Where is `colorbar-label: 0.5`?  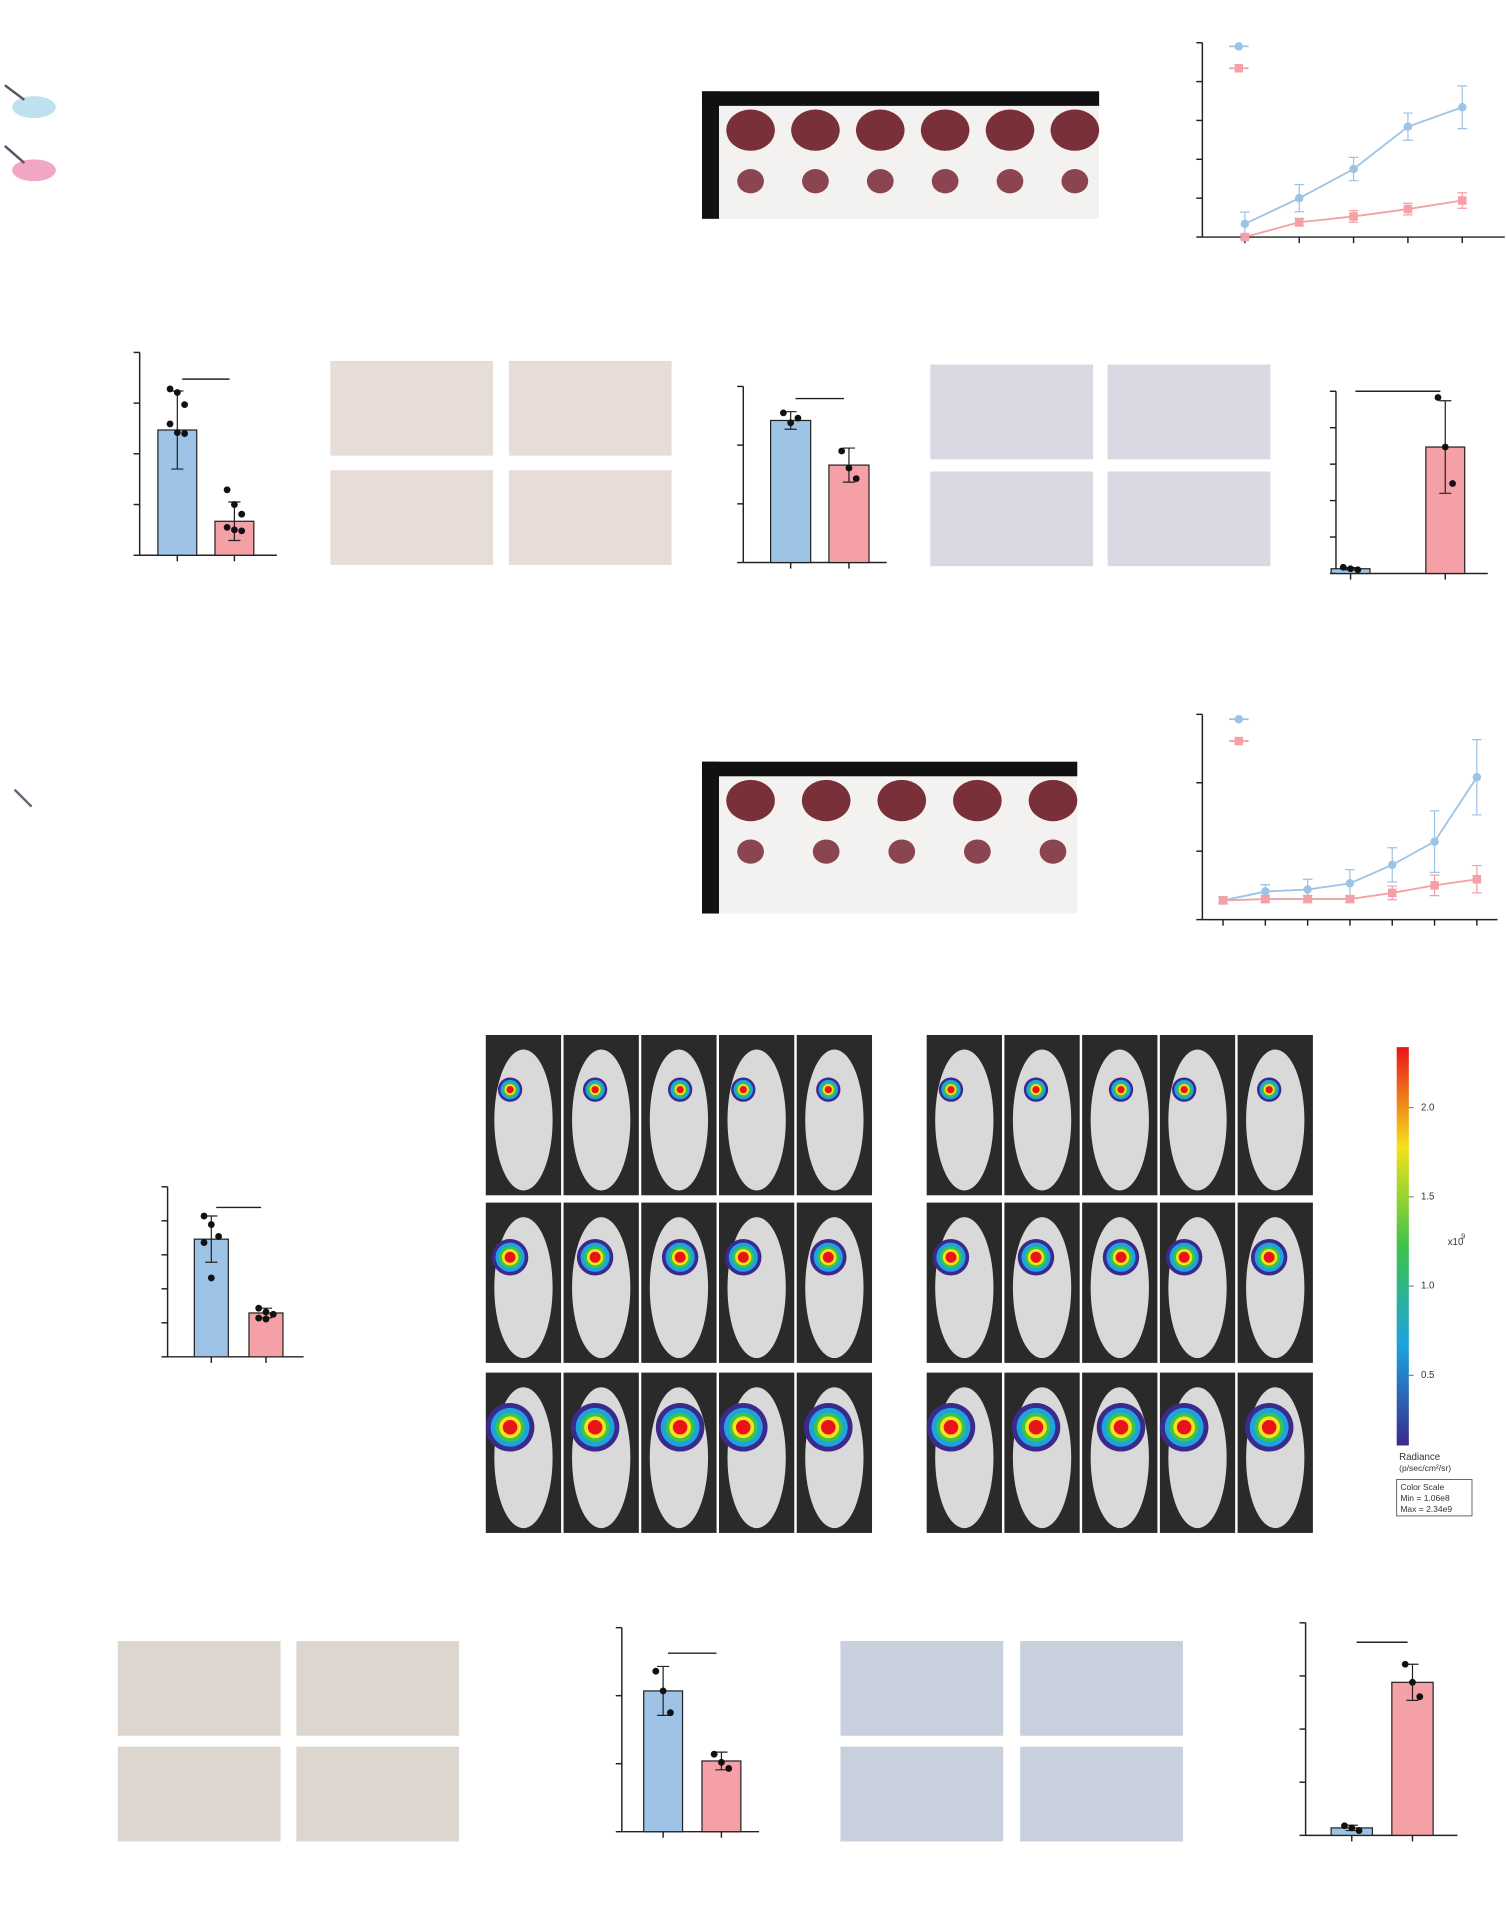
colorbar-label: 0.5 is located at coordinates (1427, 1375).